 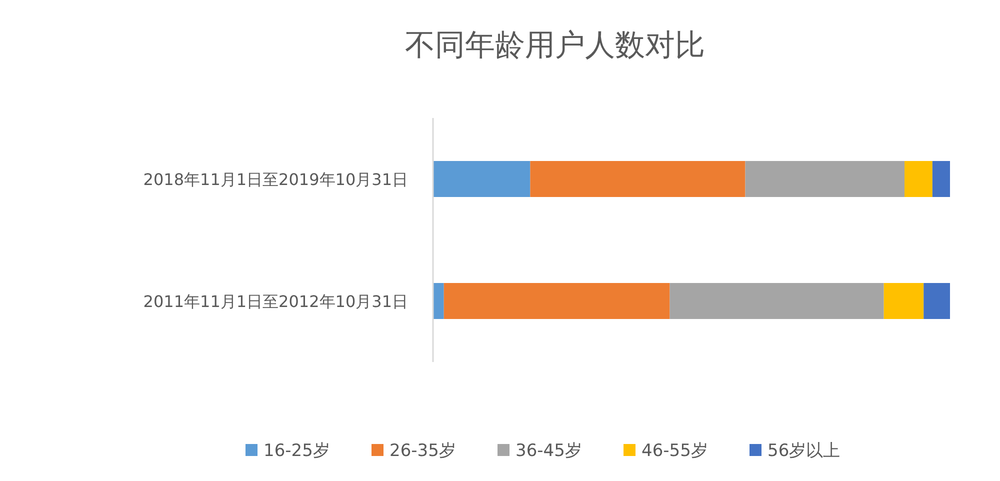 I want to click on legend-label: 46-55岁, so click(x=675, y=451).